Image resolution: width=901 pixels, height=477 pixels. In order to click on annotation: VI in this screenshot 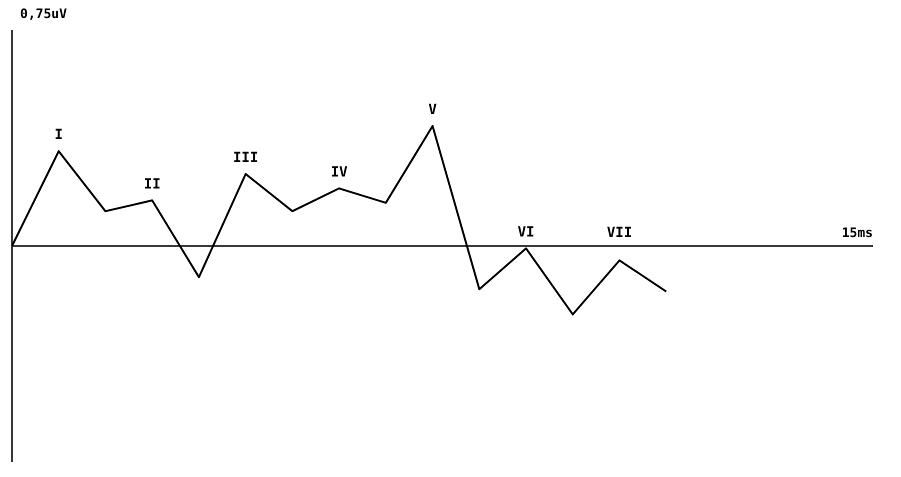, I will do `click(526, 232)`.